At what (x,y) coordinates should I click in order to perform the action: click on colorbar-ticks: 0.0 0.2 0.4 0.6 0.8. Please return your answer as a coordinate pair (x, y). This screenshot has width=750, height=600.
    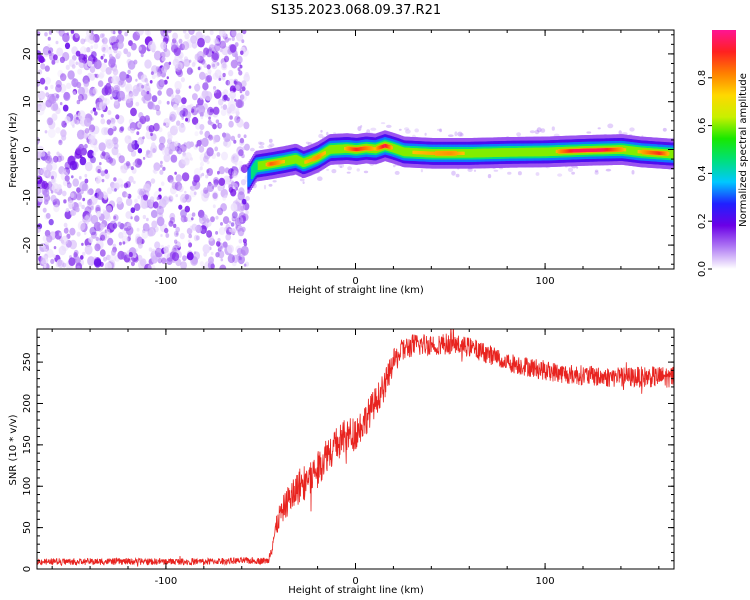
    Looking at the image, I should click on (704, 173).